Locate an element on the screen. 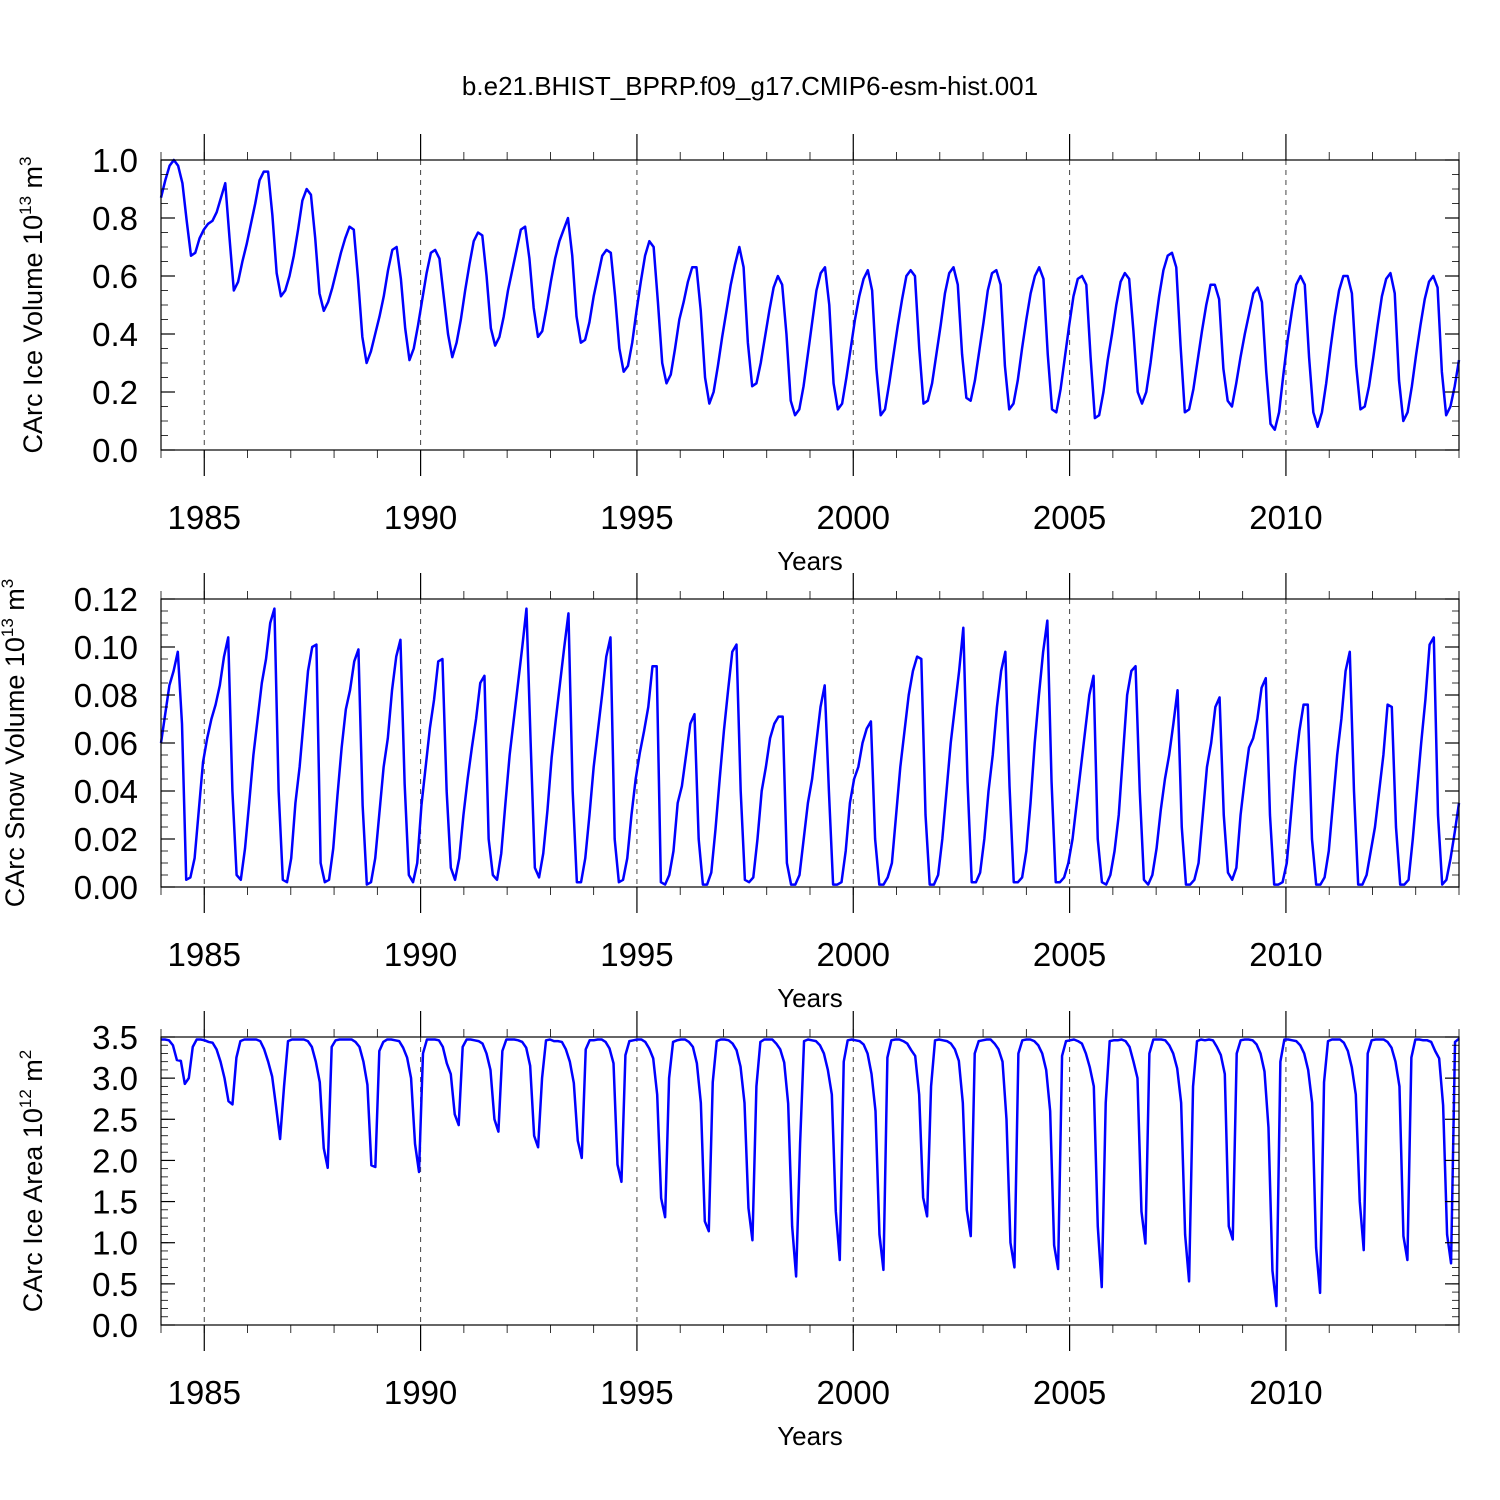 The width and height of the screenshot is (1500, 1500). y-axis-label: CArc Ice Area 1012 m2 is located at coordinates (32, 1181).